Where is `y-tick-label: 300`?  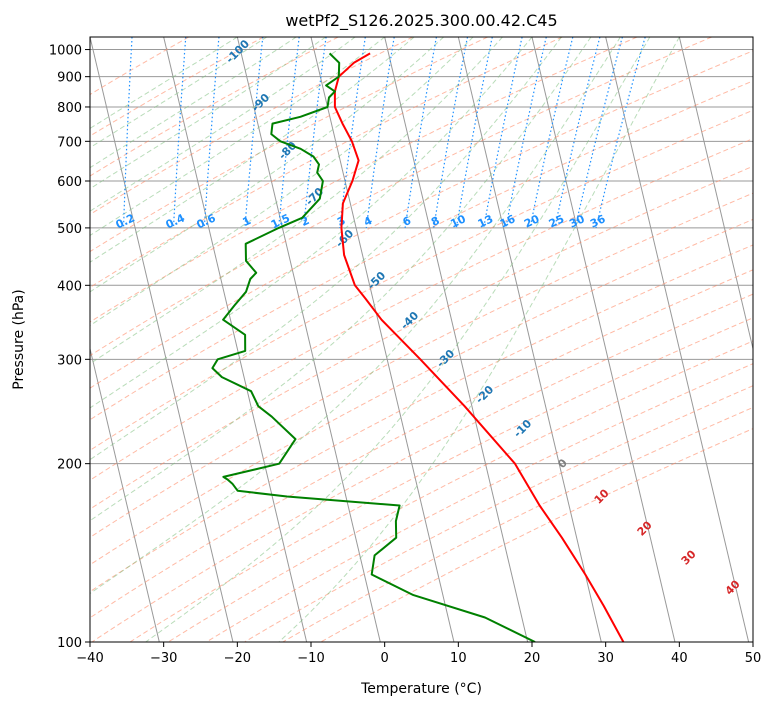
y-tick-label: 300 is located at coordinates (69, 360).